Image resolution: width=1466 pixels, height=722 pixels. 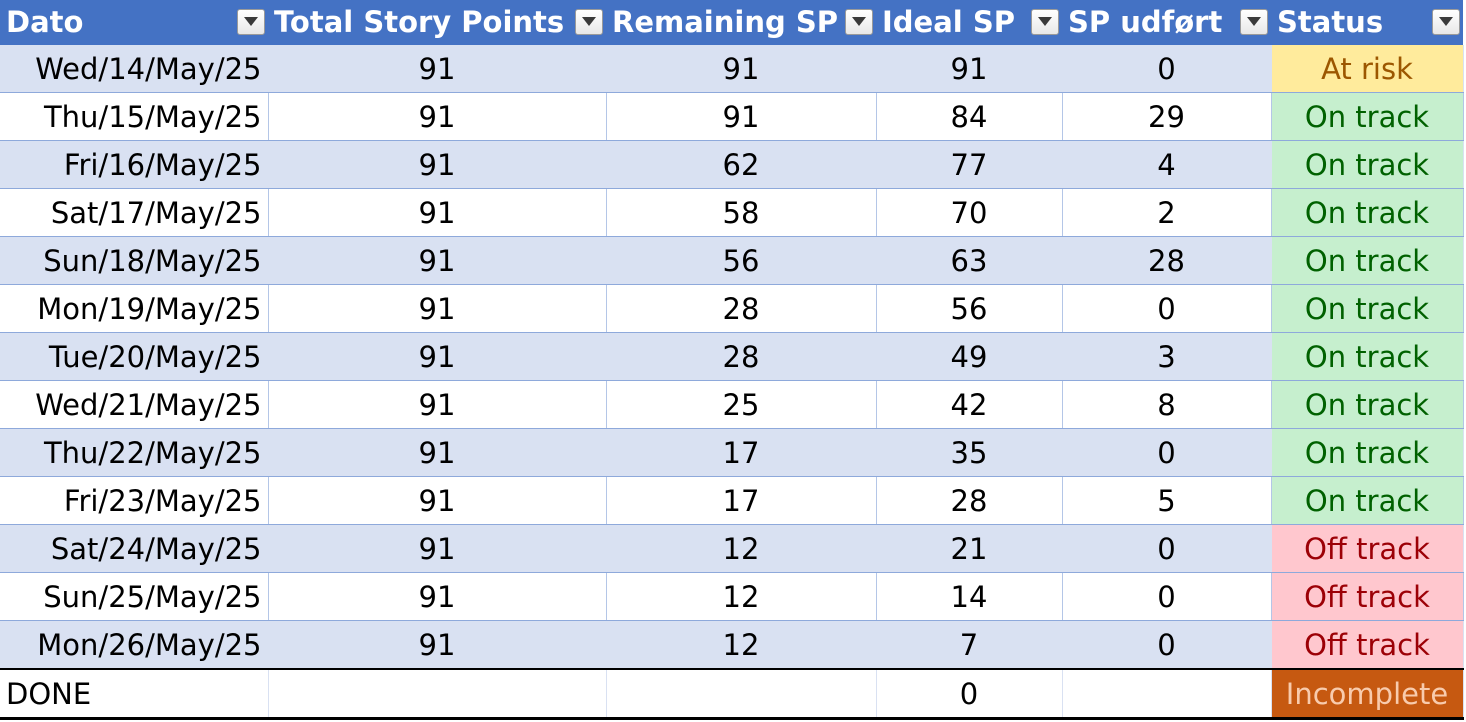 What do you see at coordinates (134, 404) in the screenshot?
I see `cell-date: Wed/21/May/25` at bounding box center [134, 404].